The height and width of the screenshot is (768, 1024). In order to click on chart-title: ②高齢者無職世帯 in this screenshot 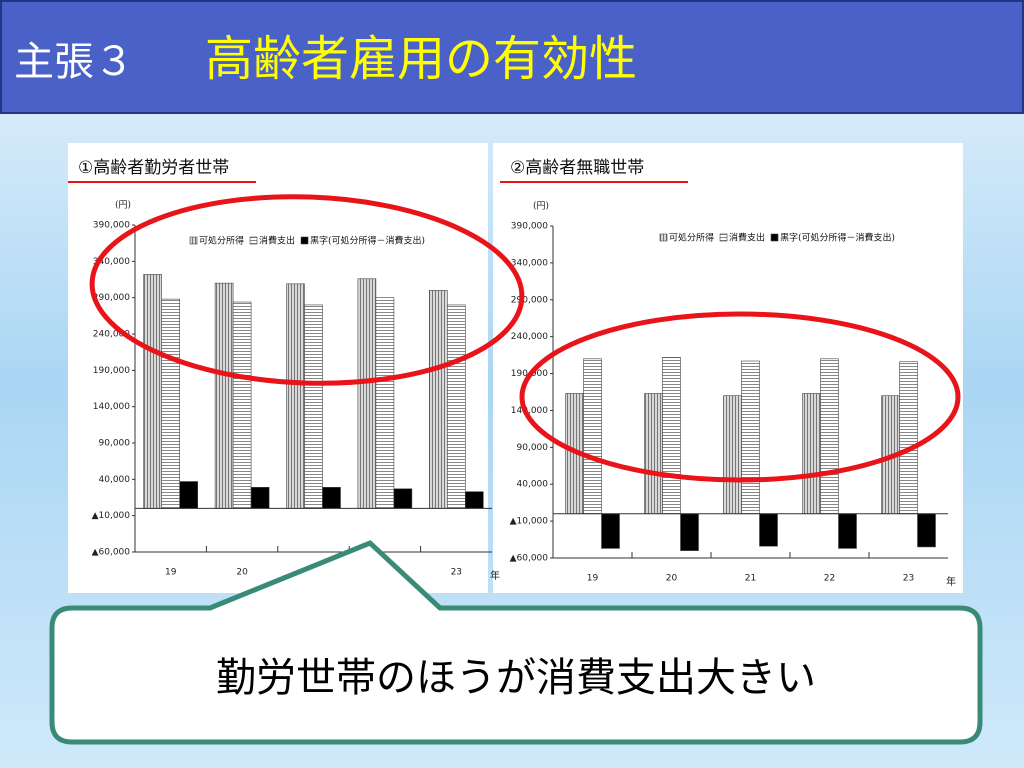, I will do `click(577, 168)`.